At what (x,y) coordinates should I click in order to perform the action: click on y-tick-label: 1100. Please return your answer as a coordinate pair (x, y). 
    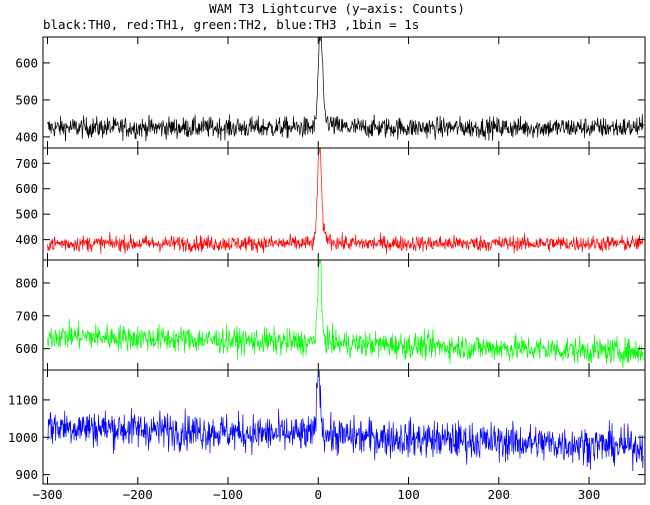
    Looking at the image, I should click on (23, 399).